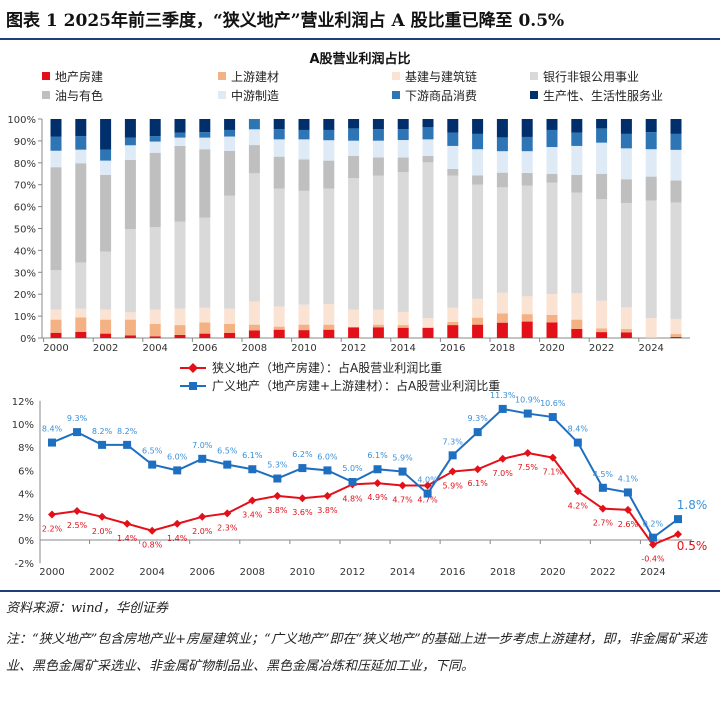 This screenshot has width=720, height=710. Describe the element at coordinates (26, 448) in the screenshot. I see `y-tick-label: 8%` at that location.